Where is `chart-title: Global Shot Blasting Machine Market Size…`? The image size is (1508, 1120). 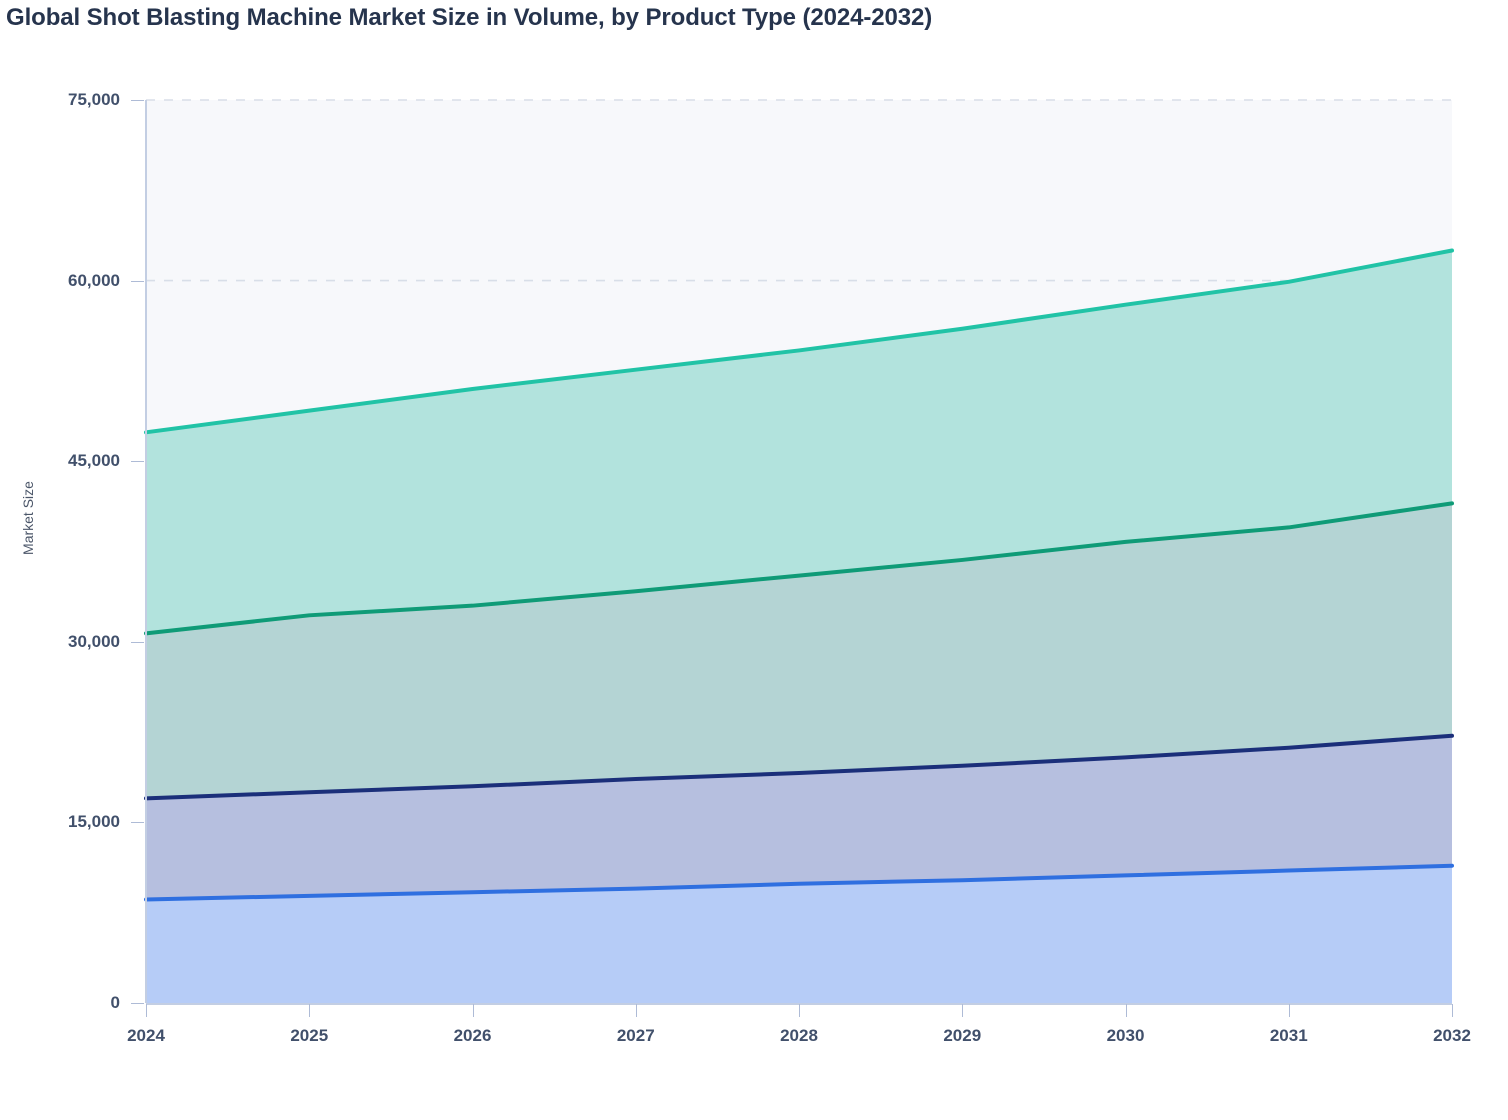
chart-title: Global Shot Blasting Machine Market Size… is located at coordinates (469, 17).